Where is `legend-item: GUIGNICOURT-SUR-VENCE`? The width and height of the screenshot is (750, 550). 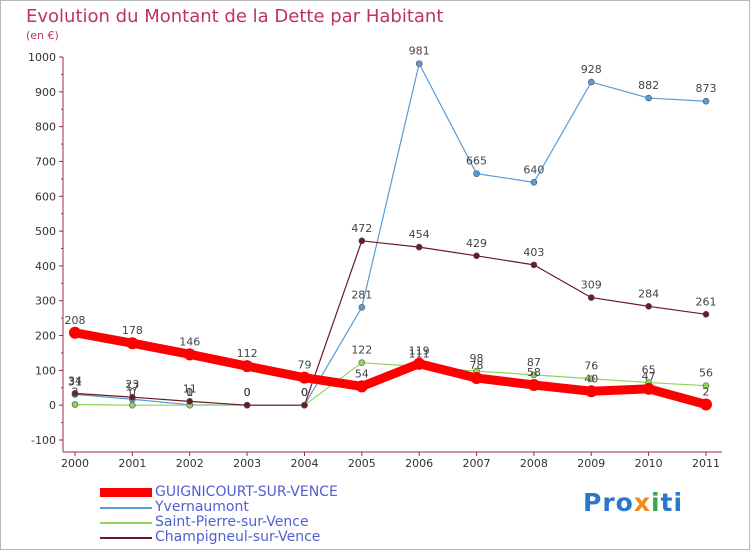
legend-item: GUIGNICOURT-SUR-VENCE is located at coordinates (219, 492).